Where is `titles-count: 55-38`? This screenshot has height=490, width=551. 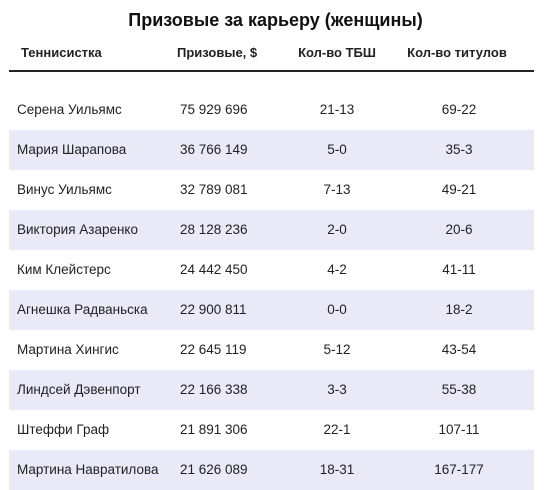 titles-count: 55-38 is located at coordinates (459, 389).